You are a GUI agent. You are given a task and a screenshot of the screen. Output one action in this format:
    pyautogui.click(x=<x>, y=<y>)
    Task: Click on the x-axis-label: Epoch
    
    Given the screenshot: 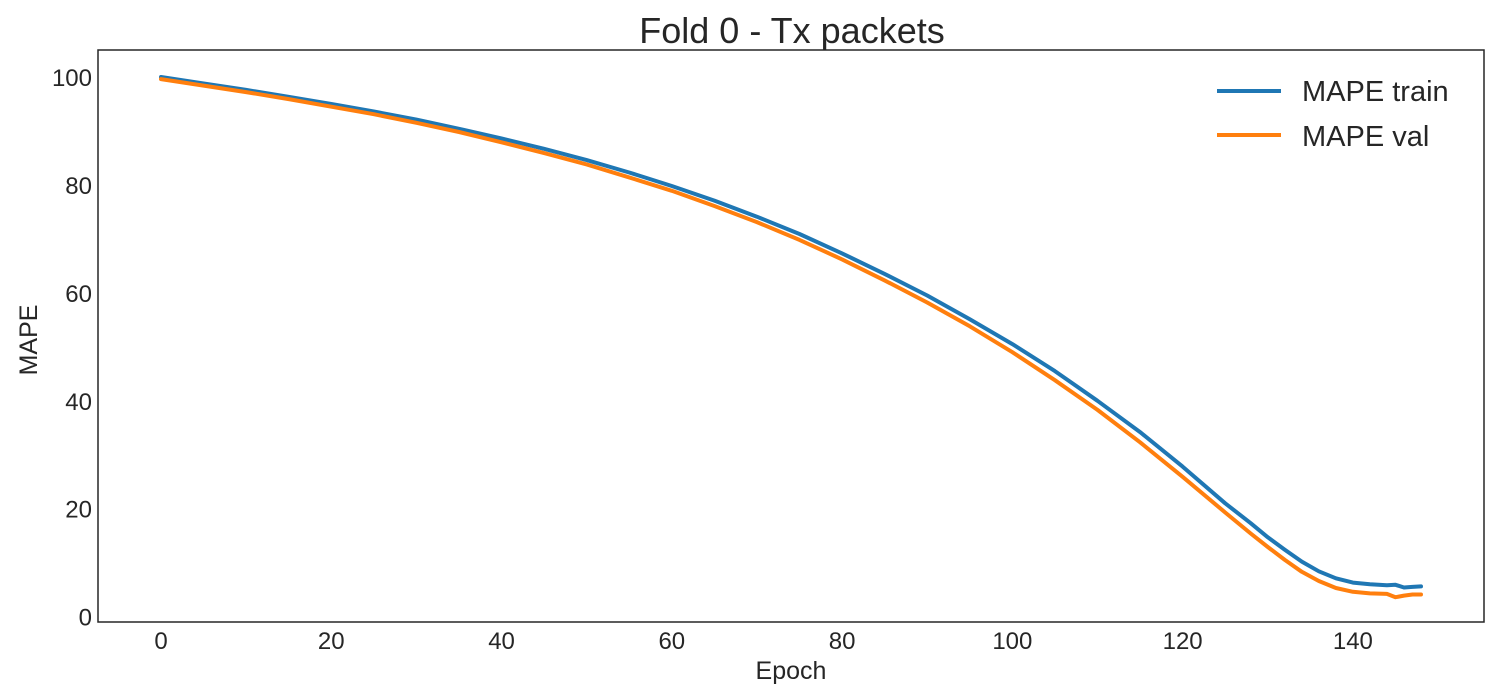 What is the action you would take?
    pyautogui.click(x=791, y=671)
    